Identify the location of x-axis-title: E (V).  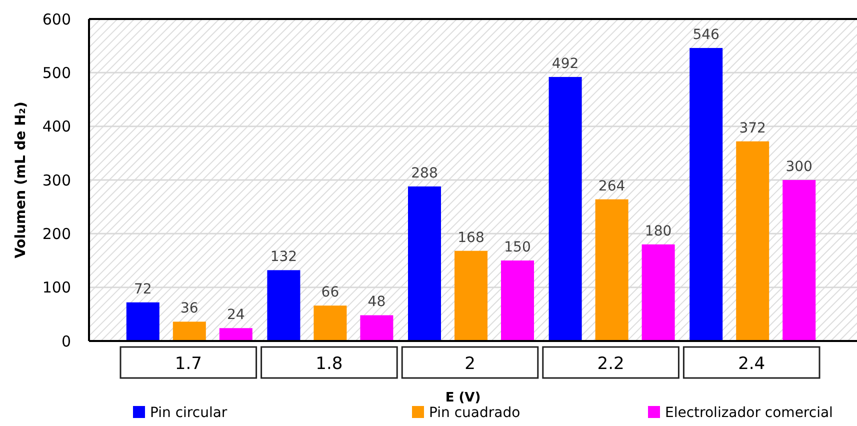
(463, 398).